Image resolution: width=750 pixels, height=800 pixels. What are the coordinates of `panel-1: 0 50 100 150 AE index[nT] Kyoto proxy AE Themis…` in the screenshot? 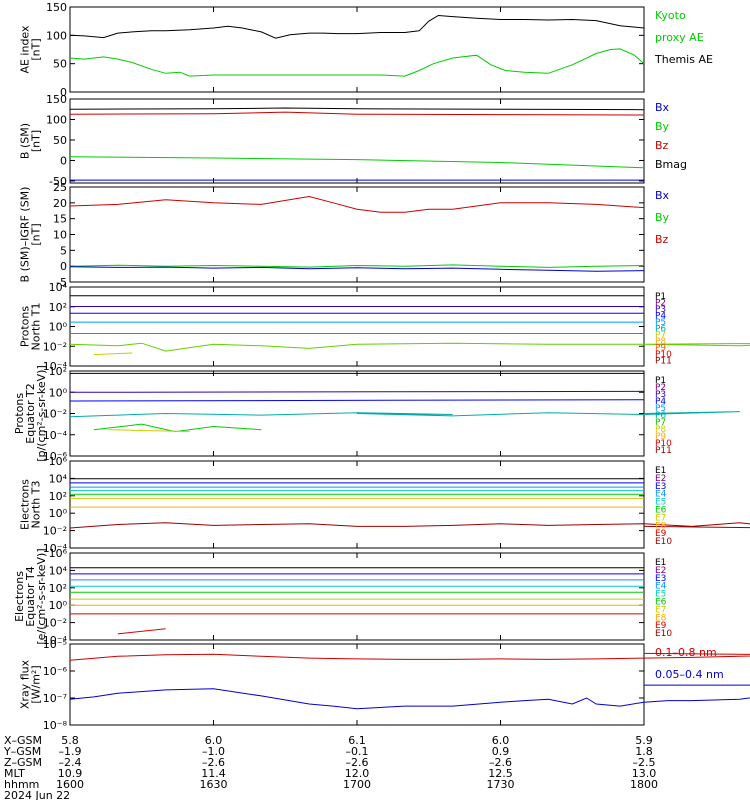 It's located at (366, 50).